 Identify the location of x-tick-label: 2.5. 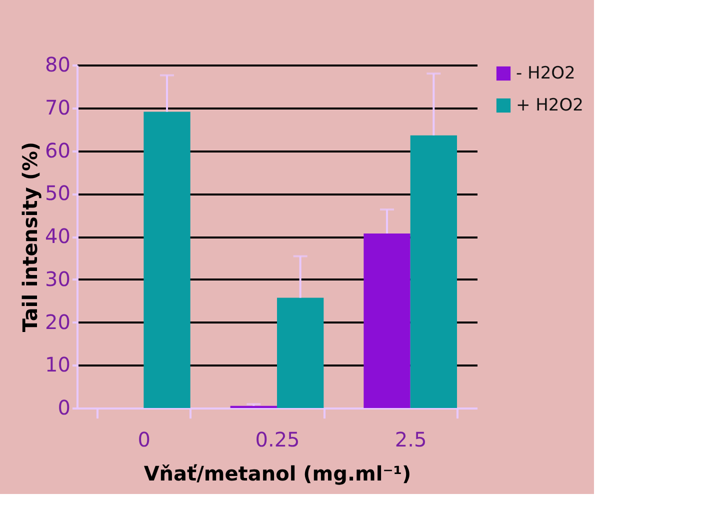
(410, 440).